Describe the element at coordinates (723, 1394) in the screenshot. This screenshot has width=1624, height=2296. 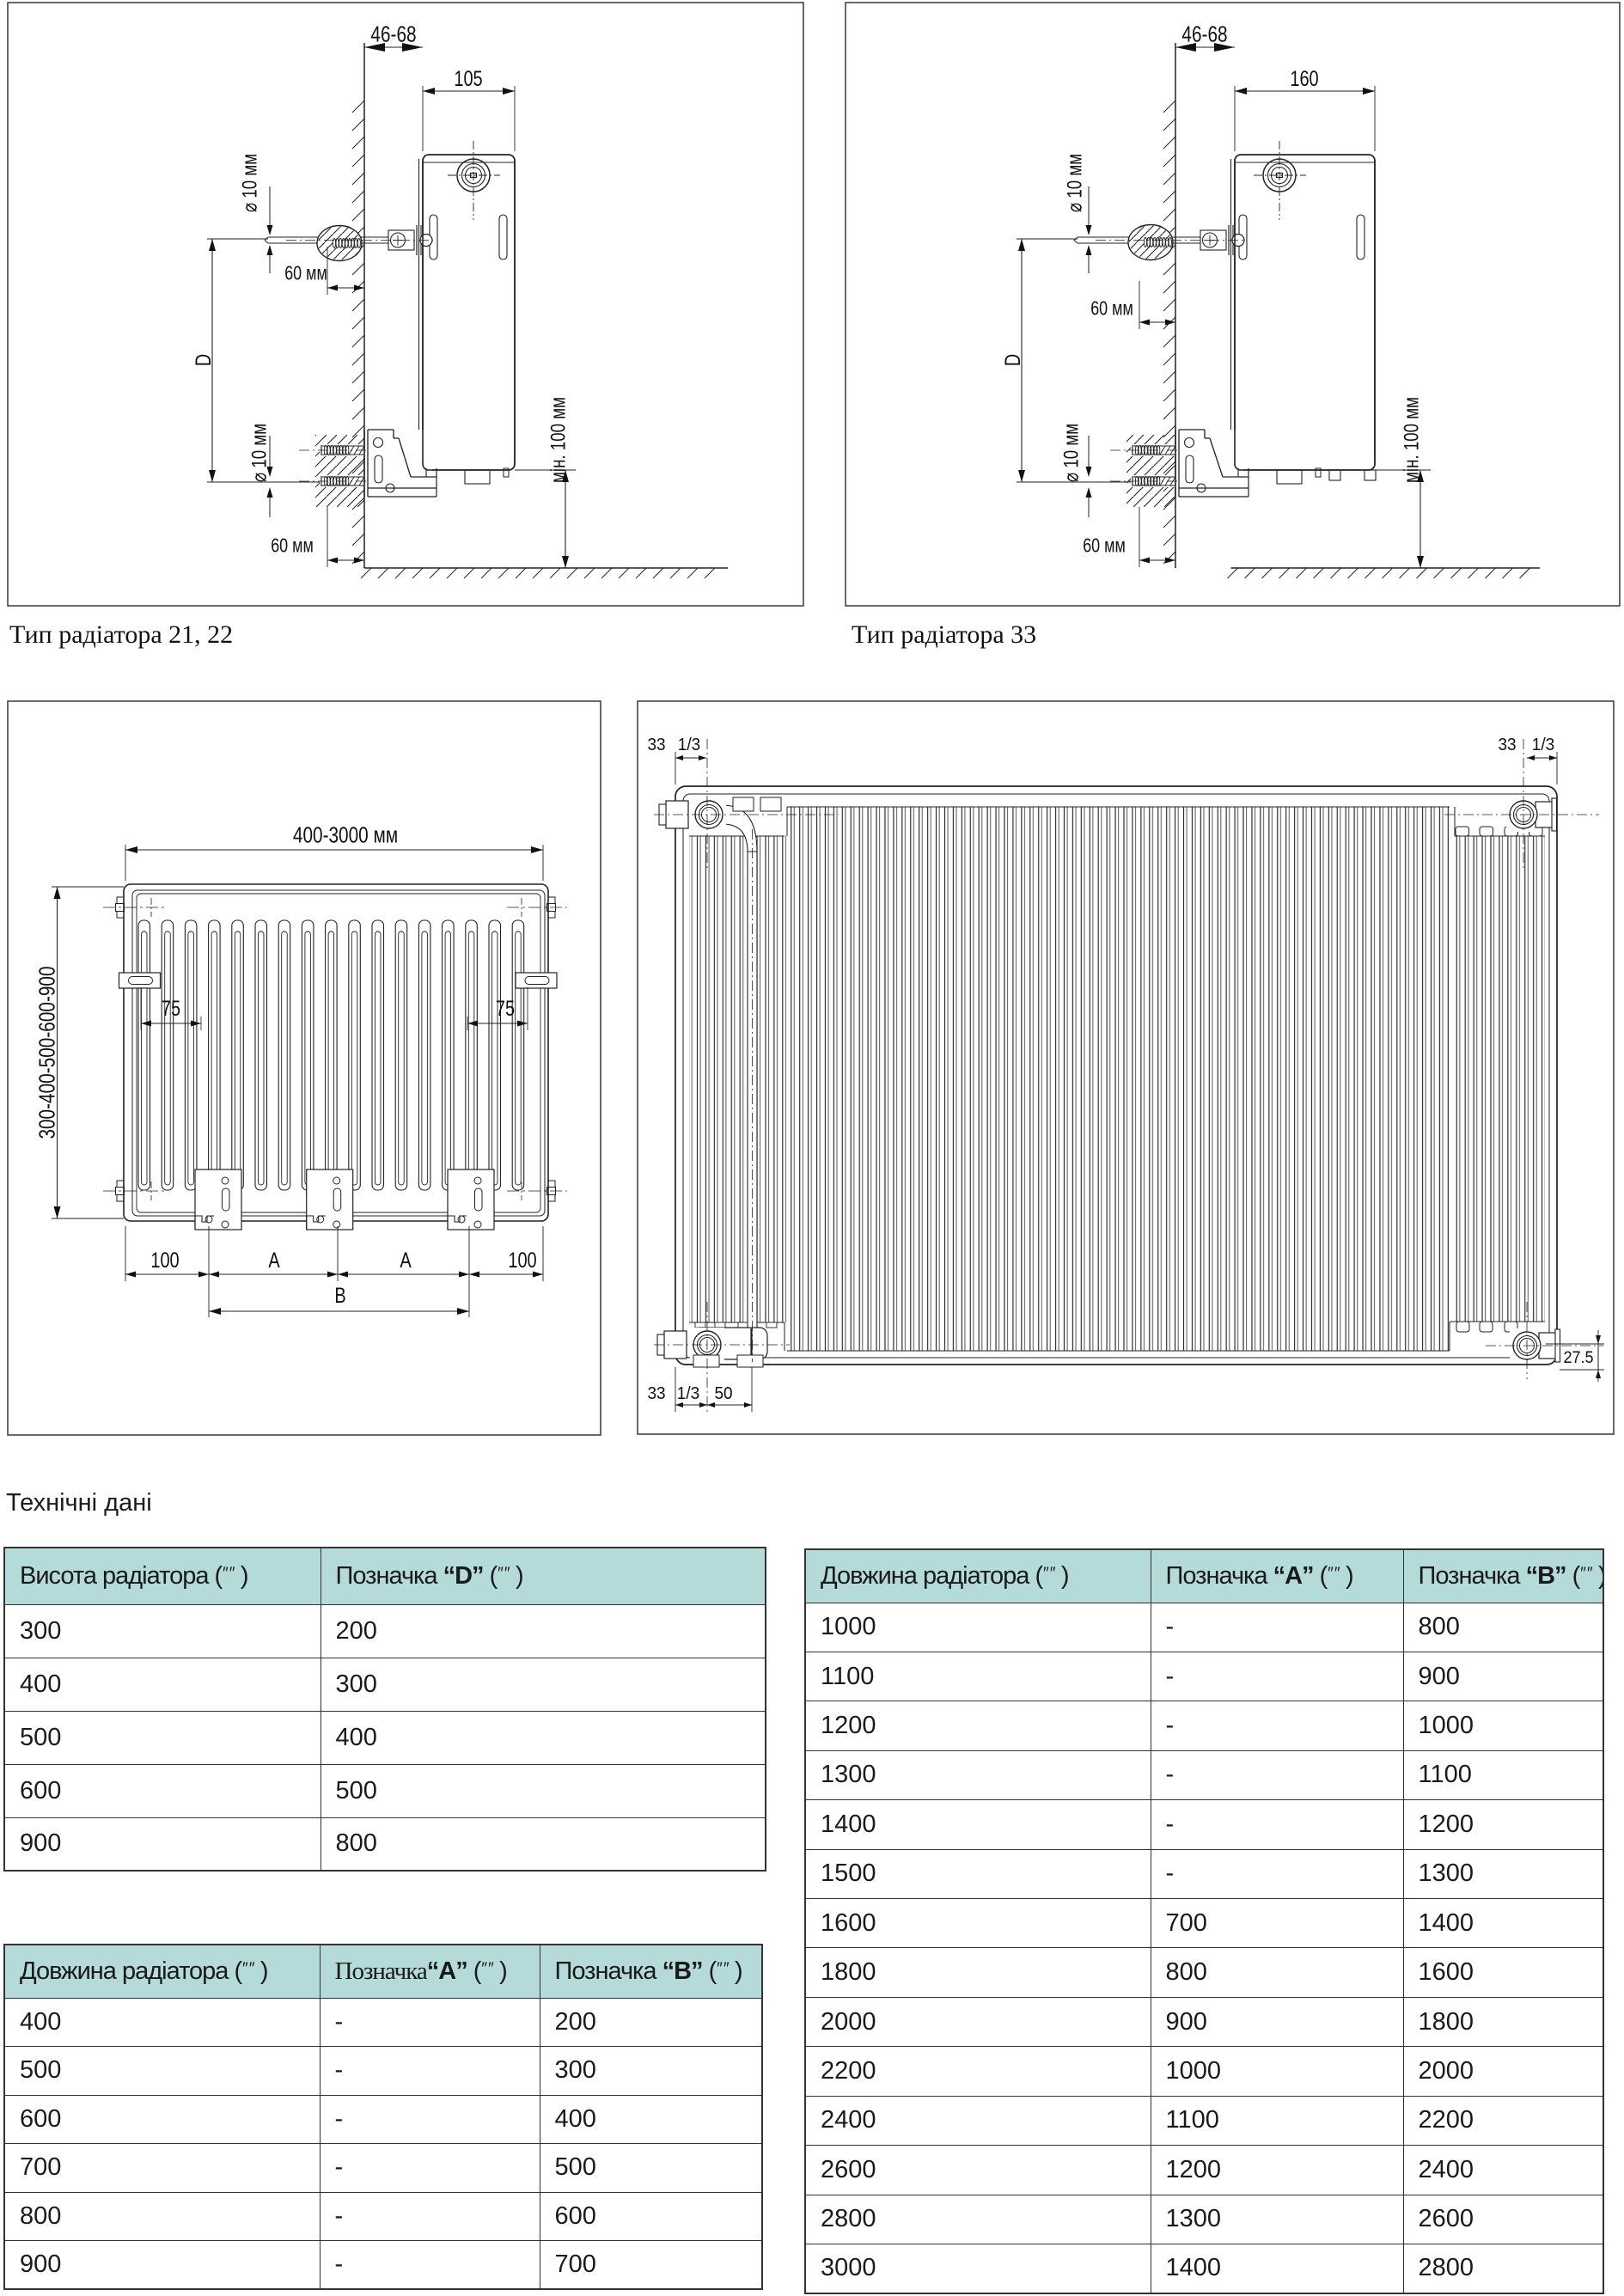
I see `svg-text: 50` at that location.